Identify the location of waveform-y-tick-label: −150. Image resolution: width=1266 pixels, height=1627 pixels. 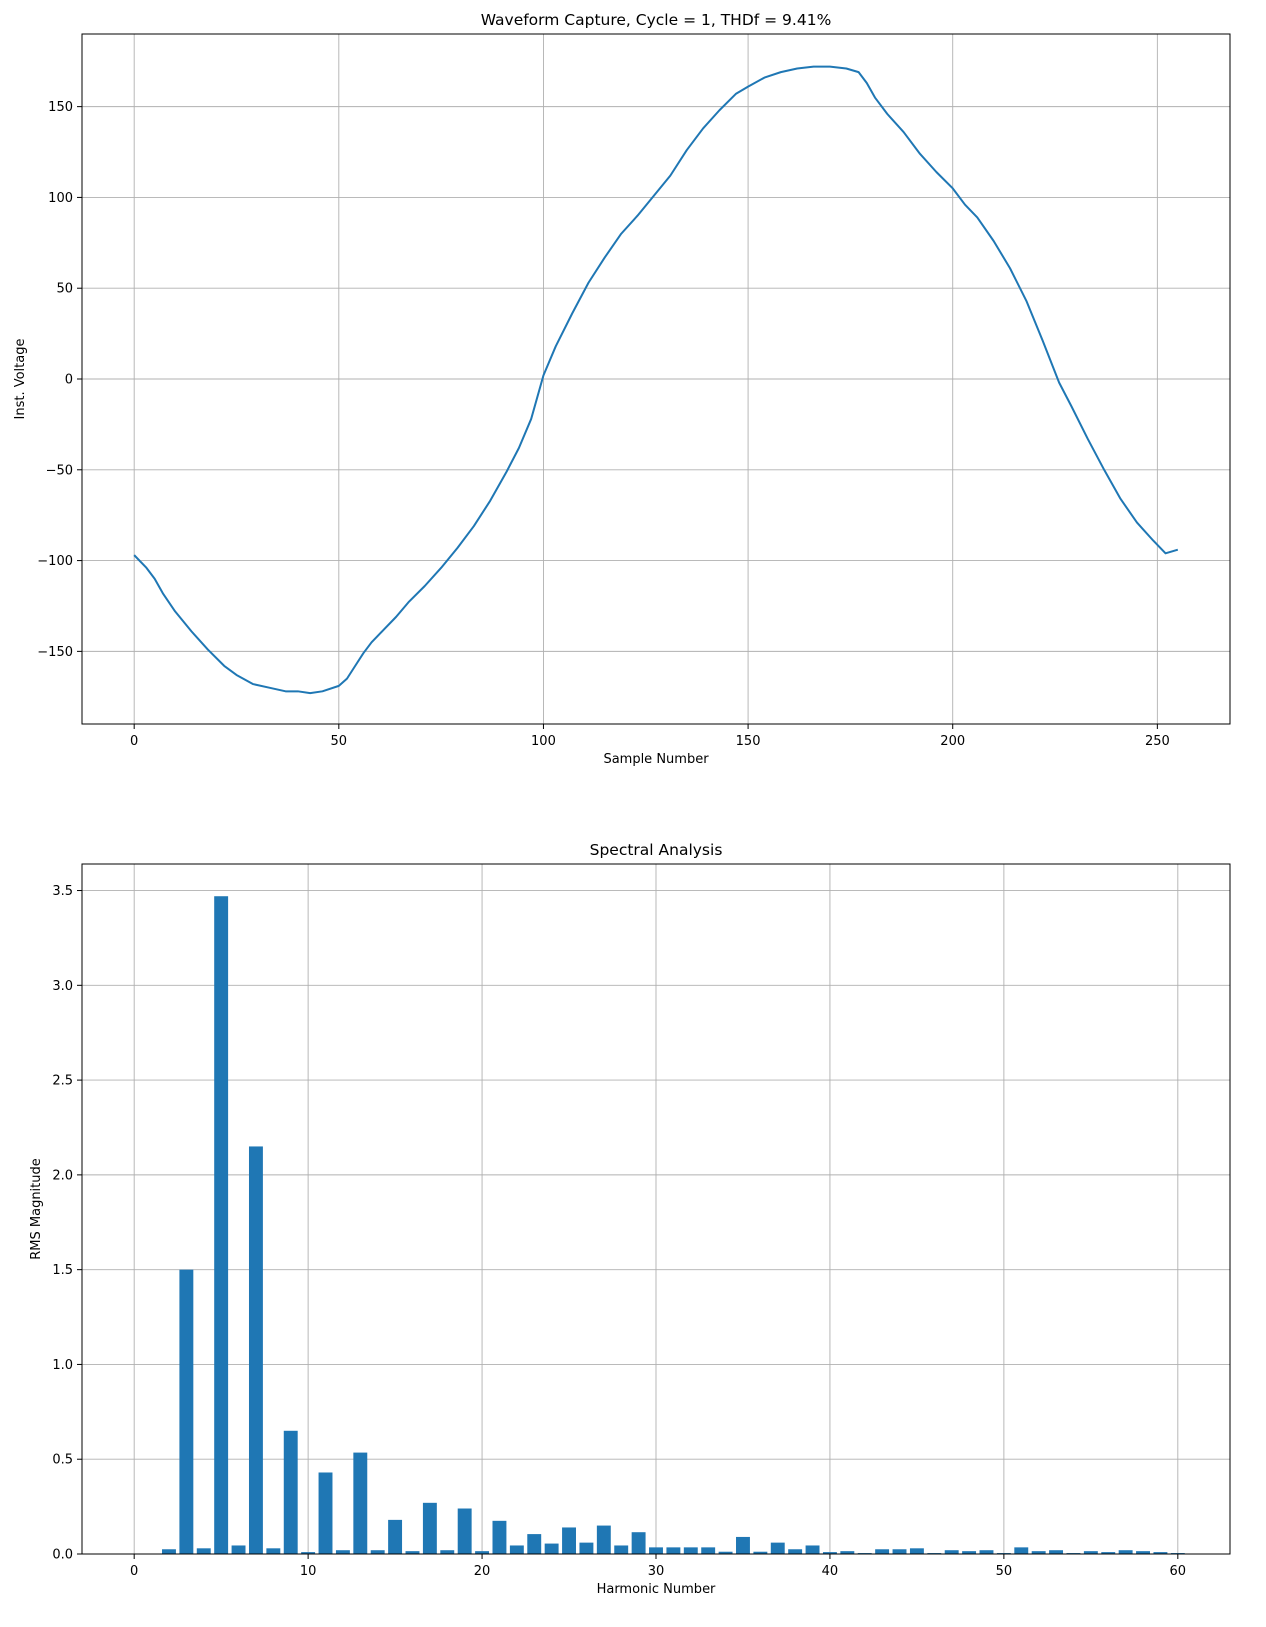
(55, 652).